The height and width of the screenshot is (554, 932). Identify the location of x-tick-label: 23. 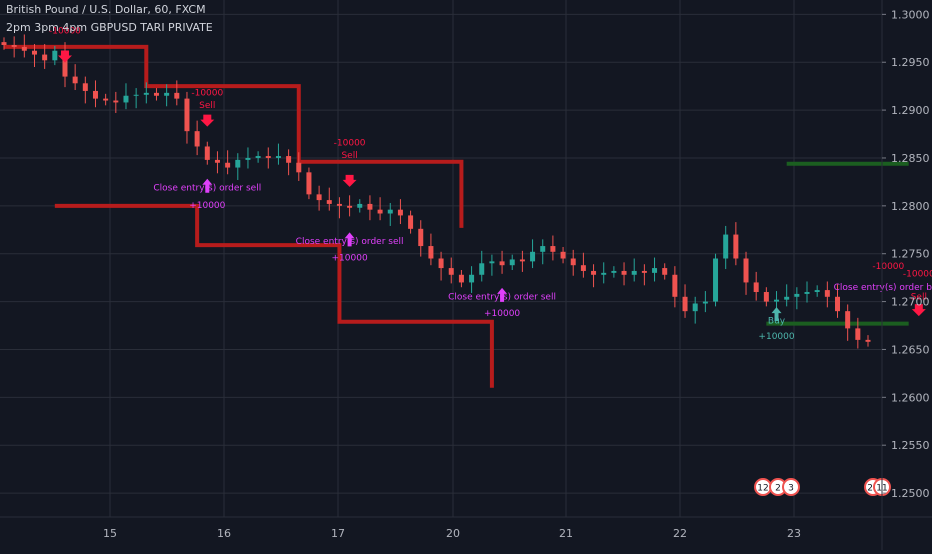
(794, 533).